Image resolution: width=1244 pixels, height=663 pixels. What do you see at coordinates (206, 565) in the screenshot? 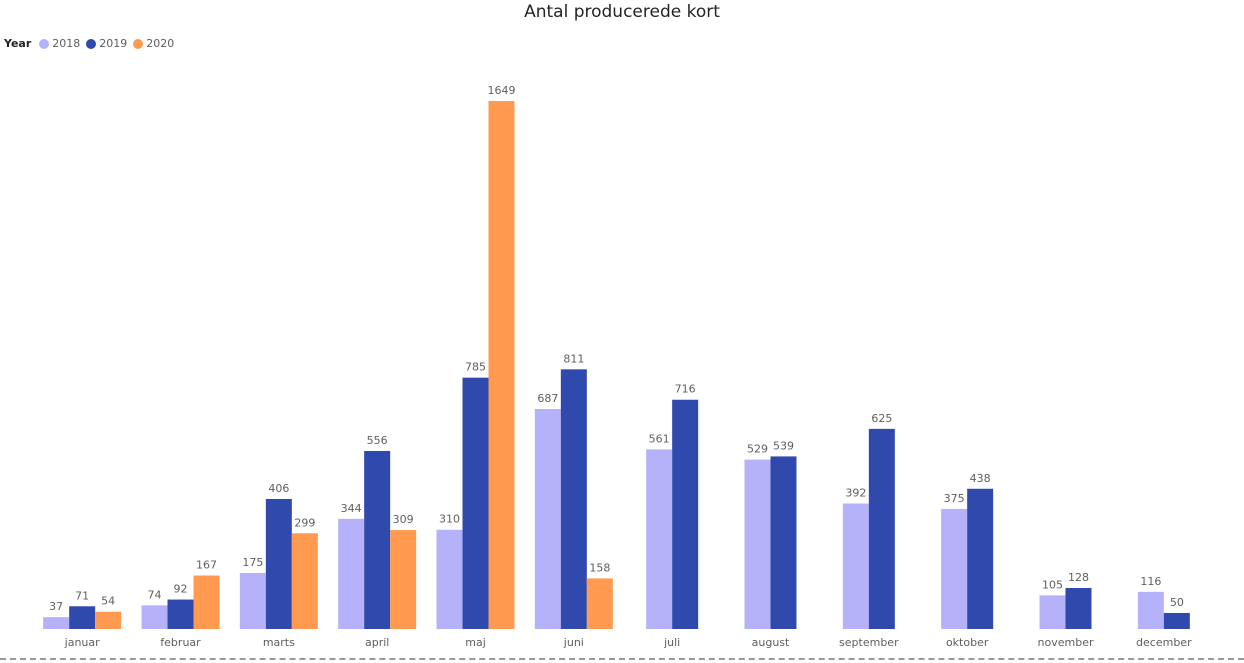
I see `data-label-2020-februar: 167` at bounding box center [206, 565].